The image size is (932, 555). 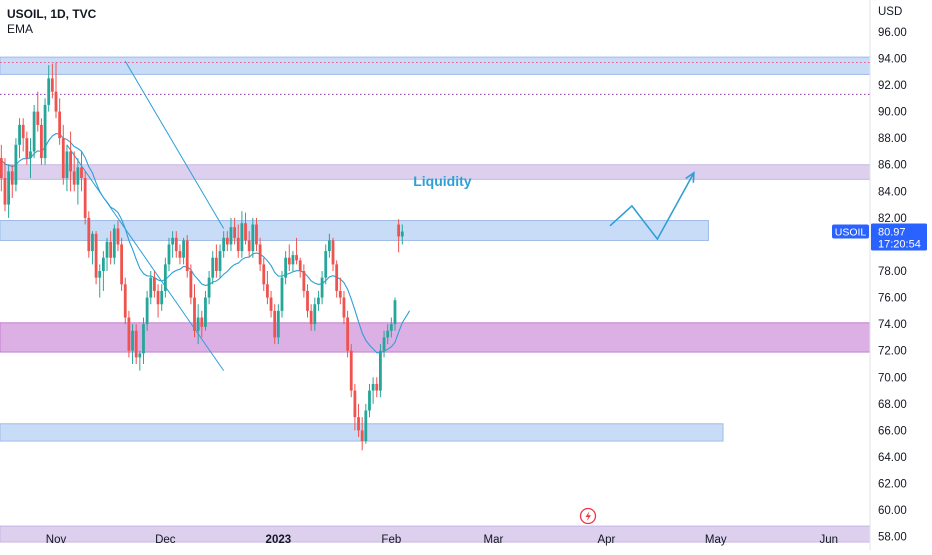 What do you see at coordinates (892, 431) in the screenshot?
I see `y-tick-label: 66.00` at bounding box center [892, 431].